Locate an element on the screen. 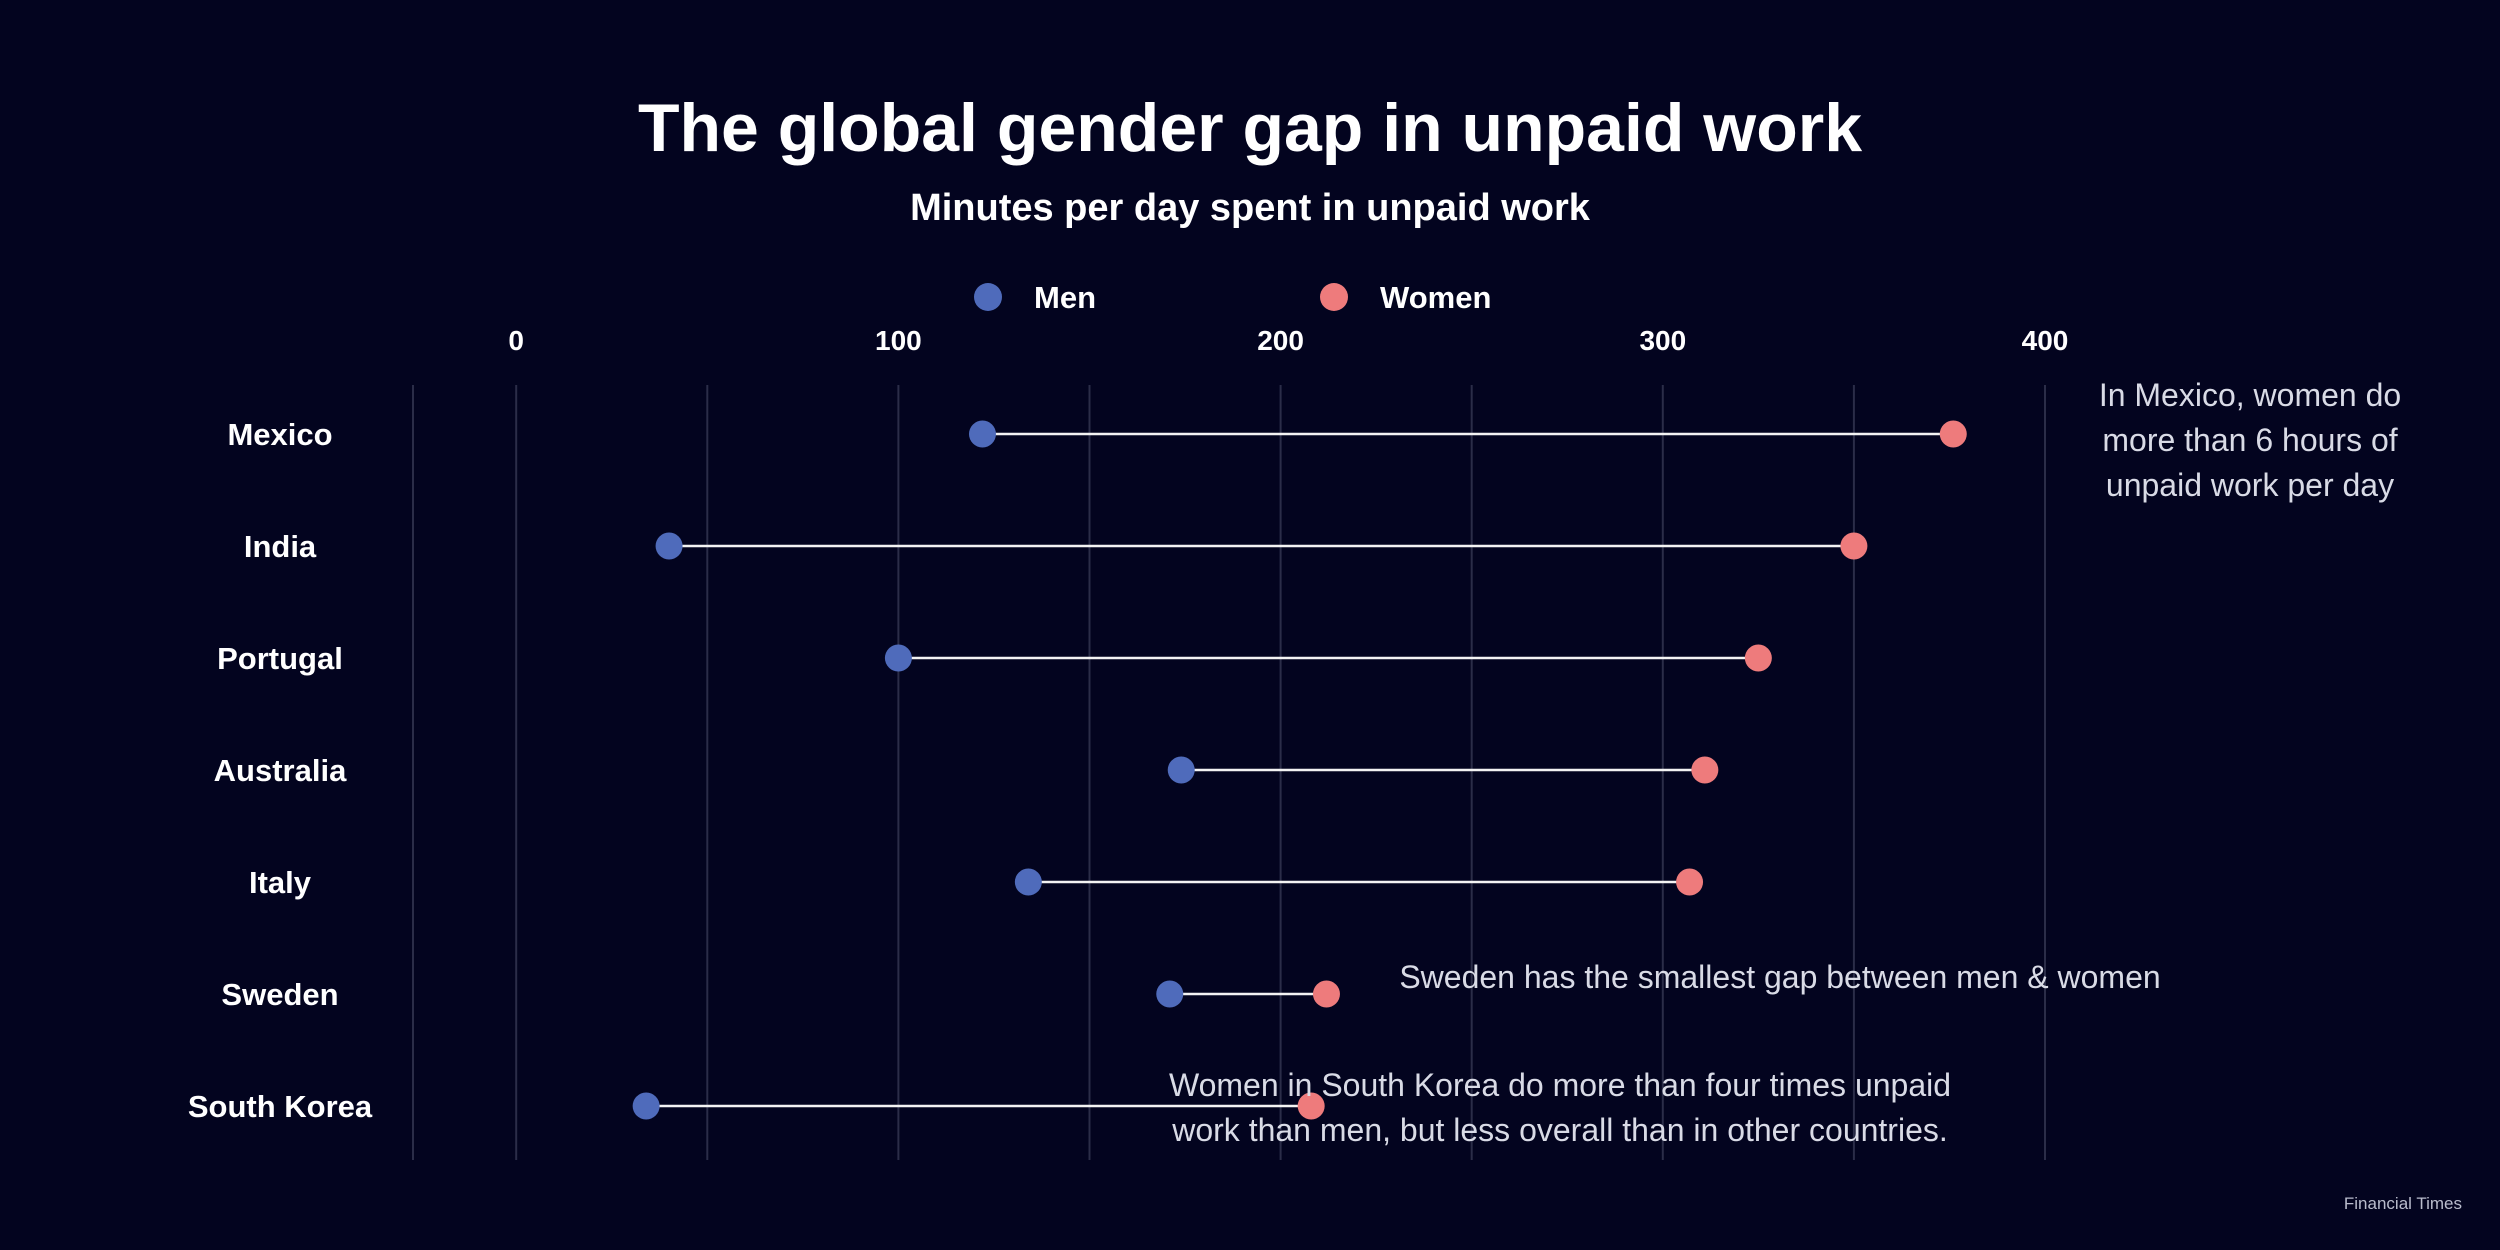 The image size is (2500, 1250). annotation-line: In Mexico, women do is located at coordinates (2250, 395).